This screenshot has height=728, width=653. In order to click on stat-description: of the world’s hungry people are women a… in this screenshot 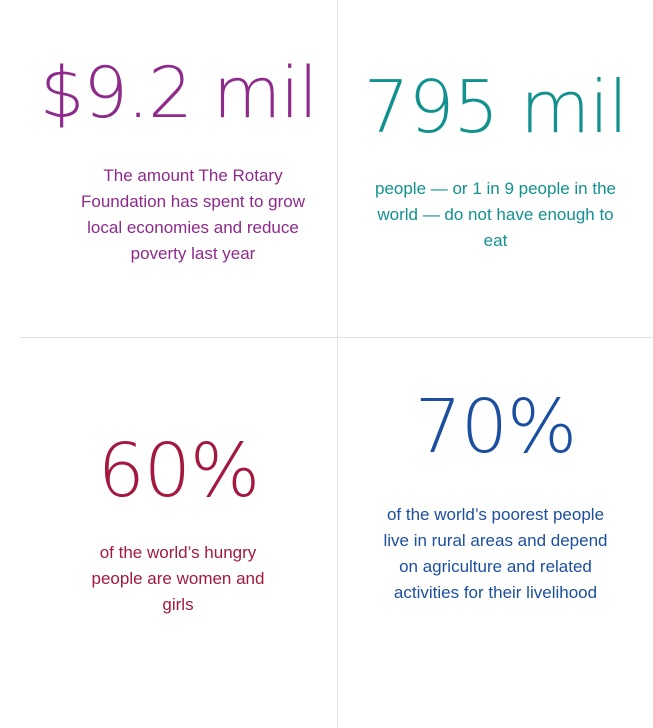, I will do `click(178, 578)`.